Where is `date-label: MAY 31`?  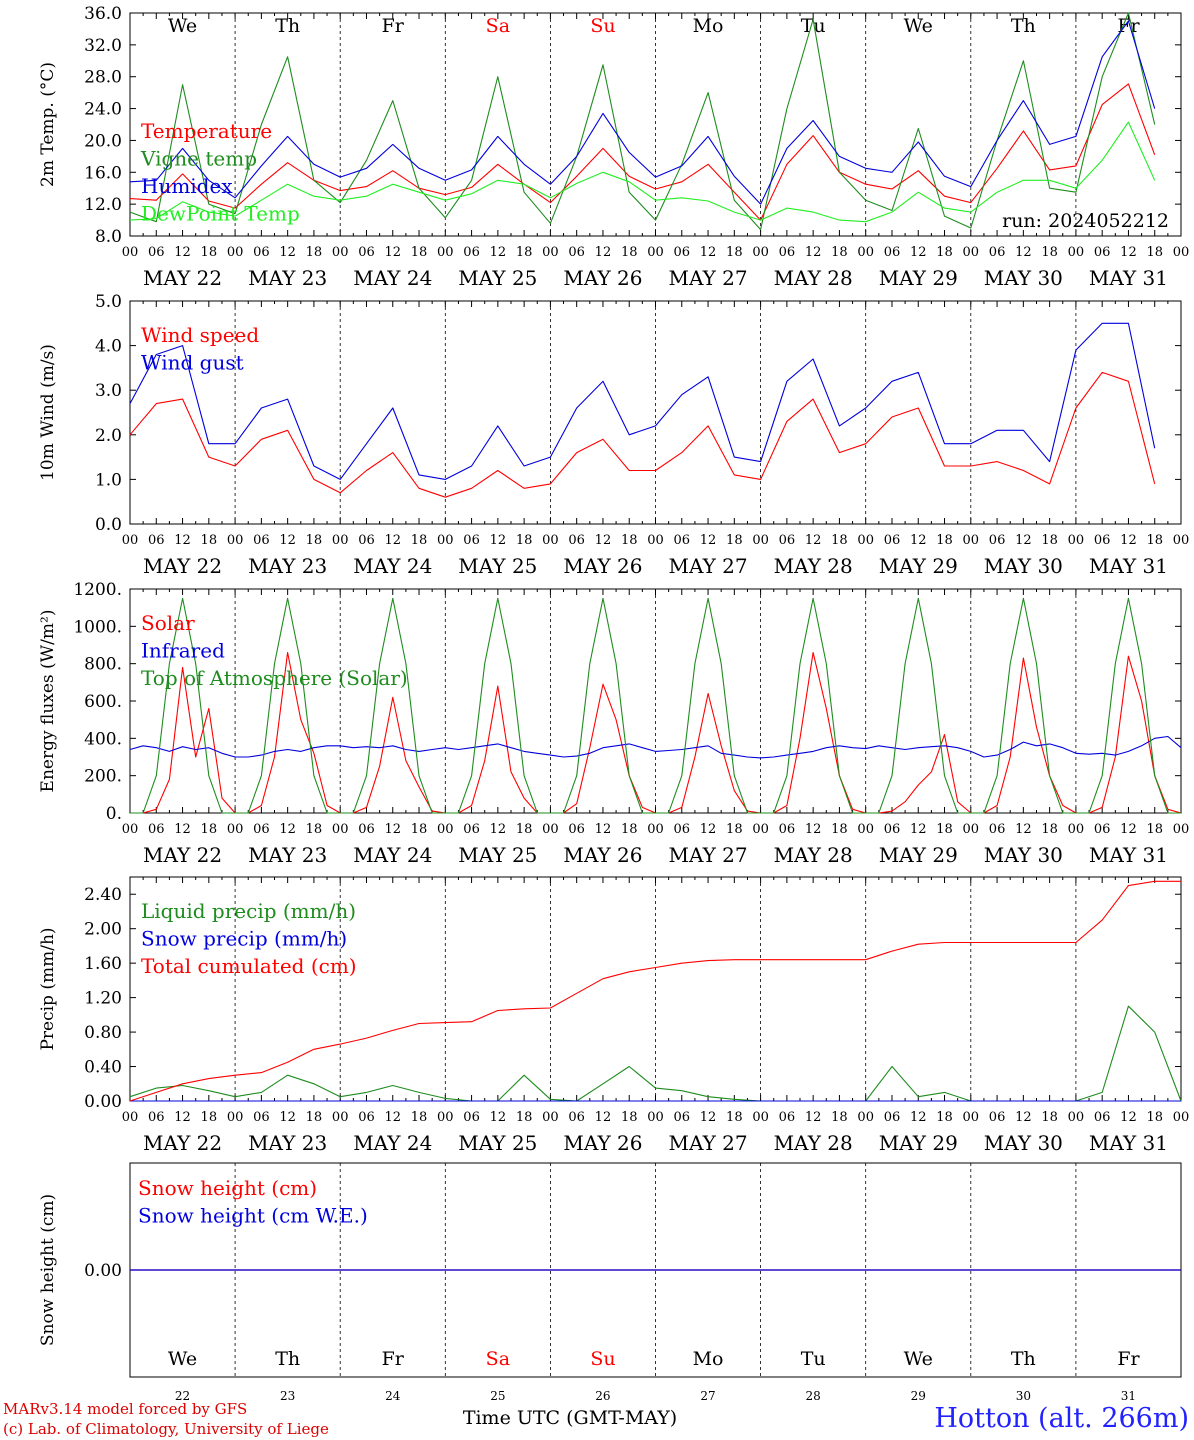
date-label: MAY 31 is located at coordinates (1128, 566).